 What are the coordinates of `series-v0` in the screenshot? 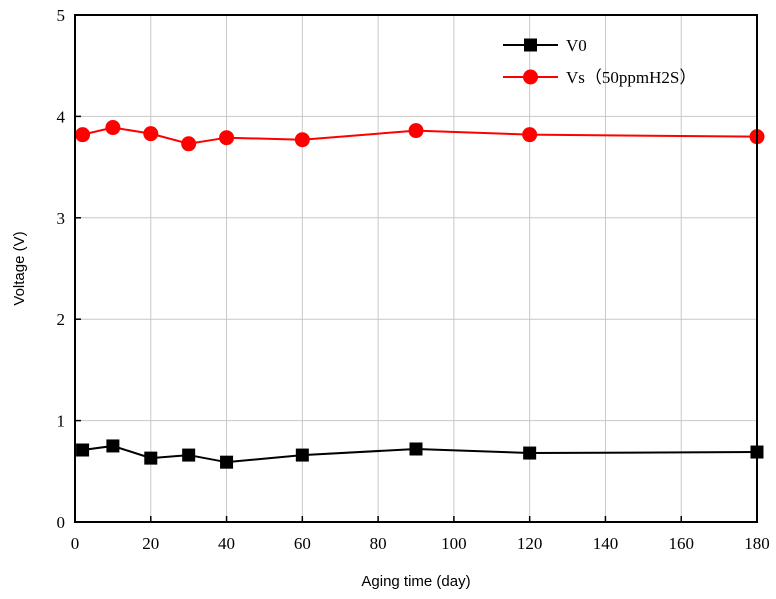 It's located at (420, 454).